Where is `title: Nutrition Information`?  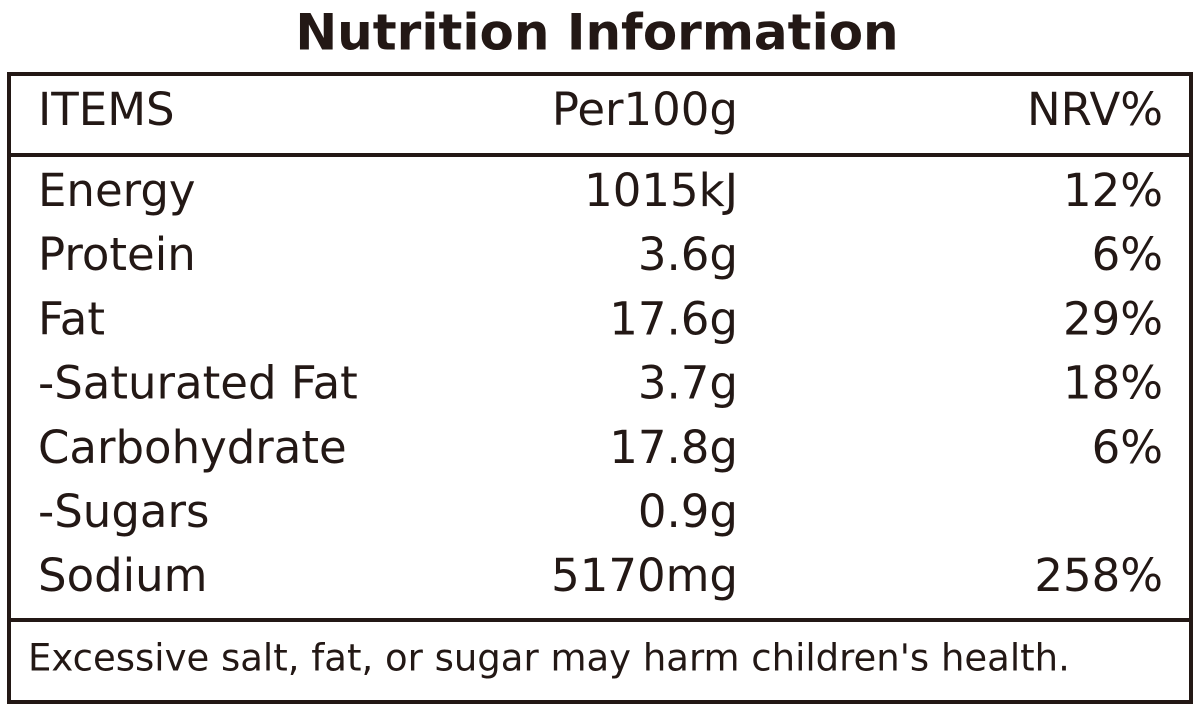
title: Nutrition Information is located at coordinates (596, 33).